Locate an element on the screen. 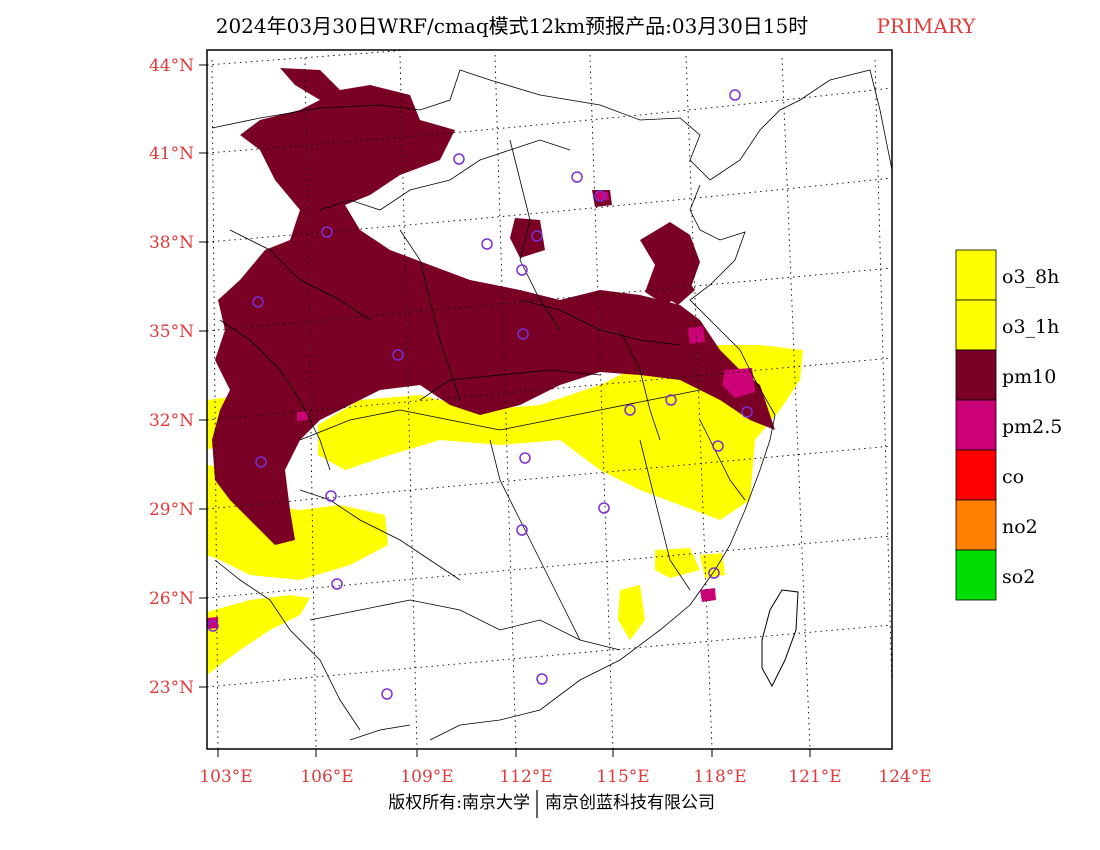  border-yangtze-line is located at coordinates (500, 415).